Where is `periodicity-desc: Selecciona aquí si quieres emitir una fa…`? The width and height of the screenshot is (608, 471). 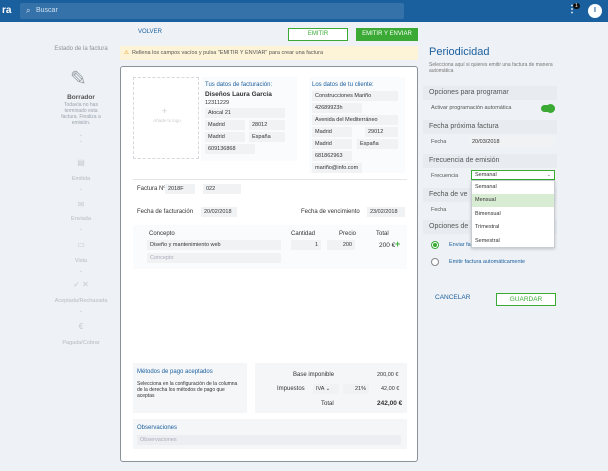
periodicity-desc: Selecciona aquí si quieres emitir una fa… is located at coordinates (491, 68).